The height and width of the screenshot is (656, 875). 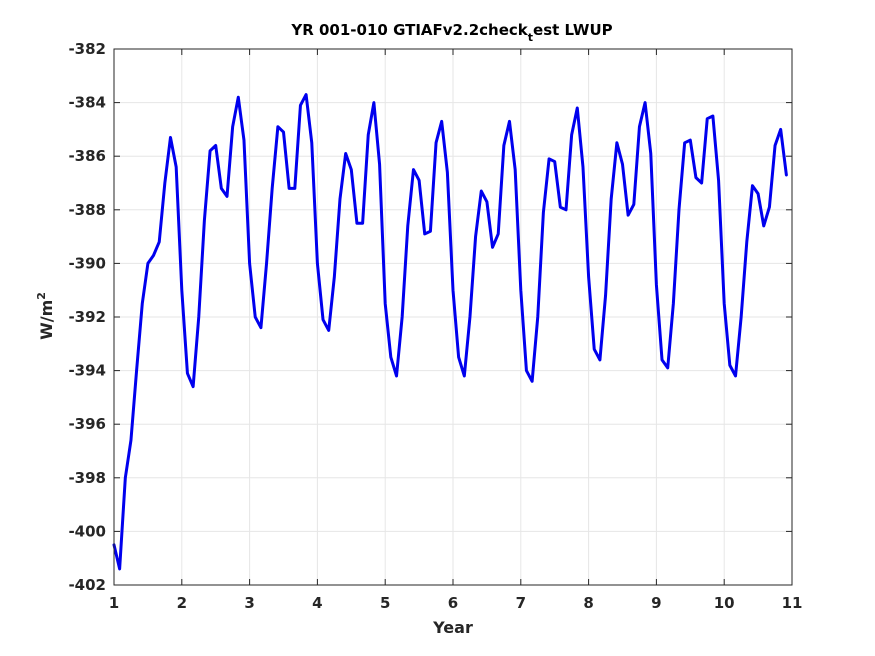 What do you see at coordinates (45, 316) in the screenshot?
I see `y-axis-label: W/m2` at bounding box center [45, 316].